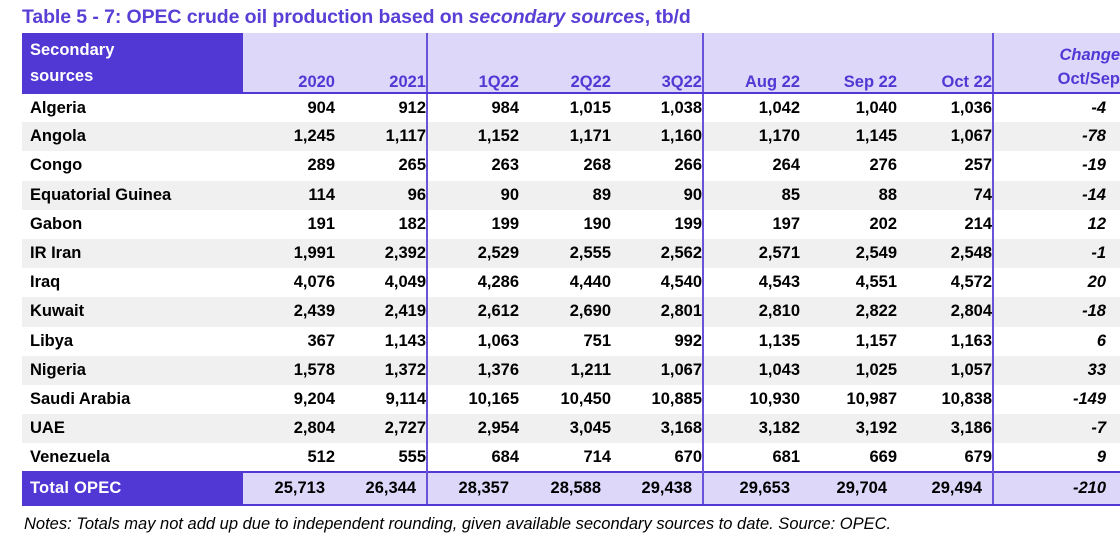  Describe the element at coordinates (945, 429) in the screenshot. I see `row-value-cell: 3,186` at that location.